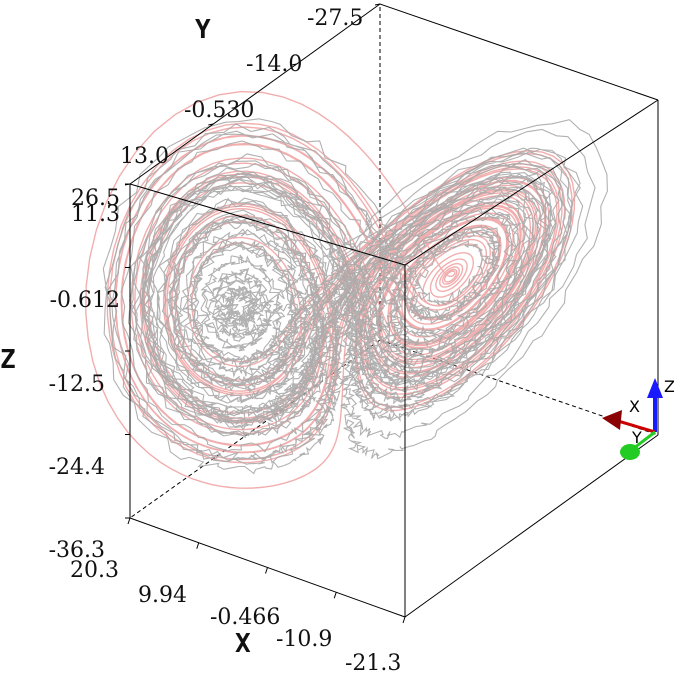  What do you see at coordinates (243, 644) in the screenshot?
I see `x-axis-title: X` at bounding box center [243, 644].